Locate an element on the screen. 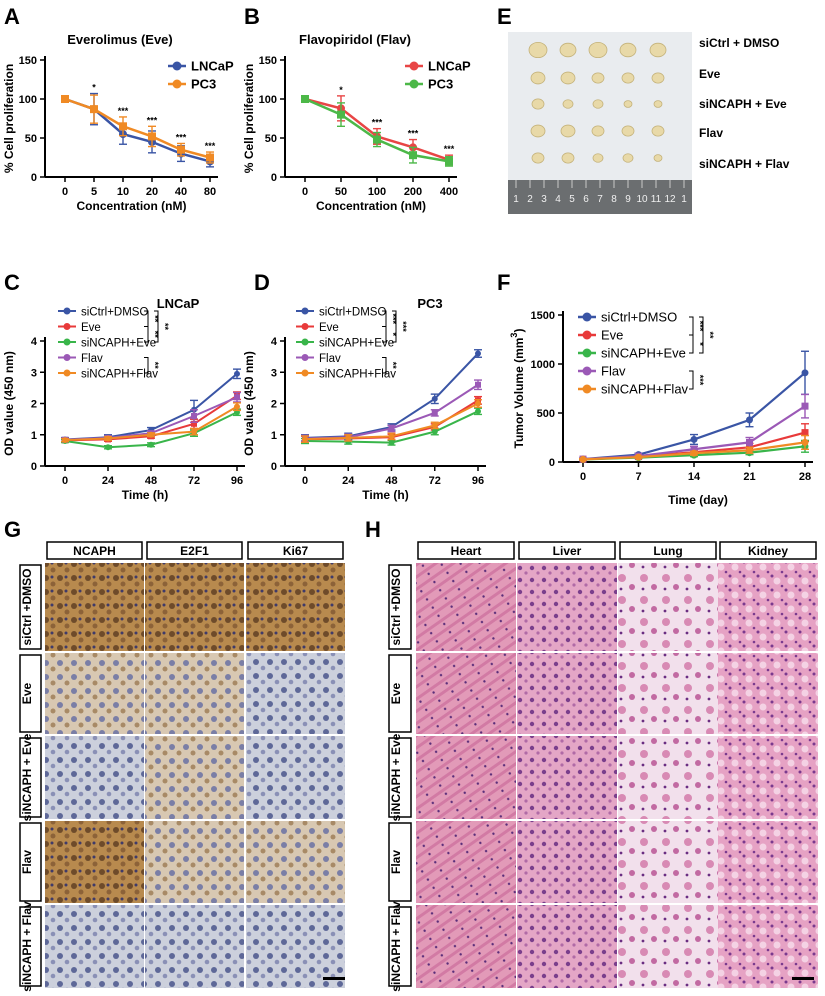 Image resolution: width=825 pixels, height=996 pixels. ihc-column-header-box is located at coordinates (194, 550).